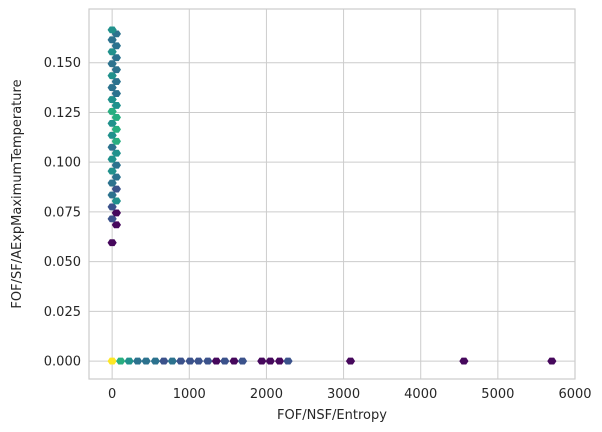  Describe the element at coordinates (17, 193) in the screenshot. I see `y-axis-label: FOF/SF/AExpMaximumTemperature` at that location.